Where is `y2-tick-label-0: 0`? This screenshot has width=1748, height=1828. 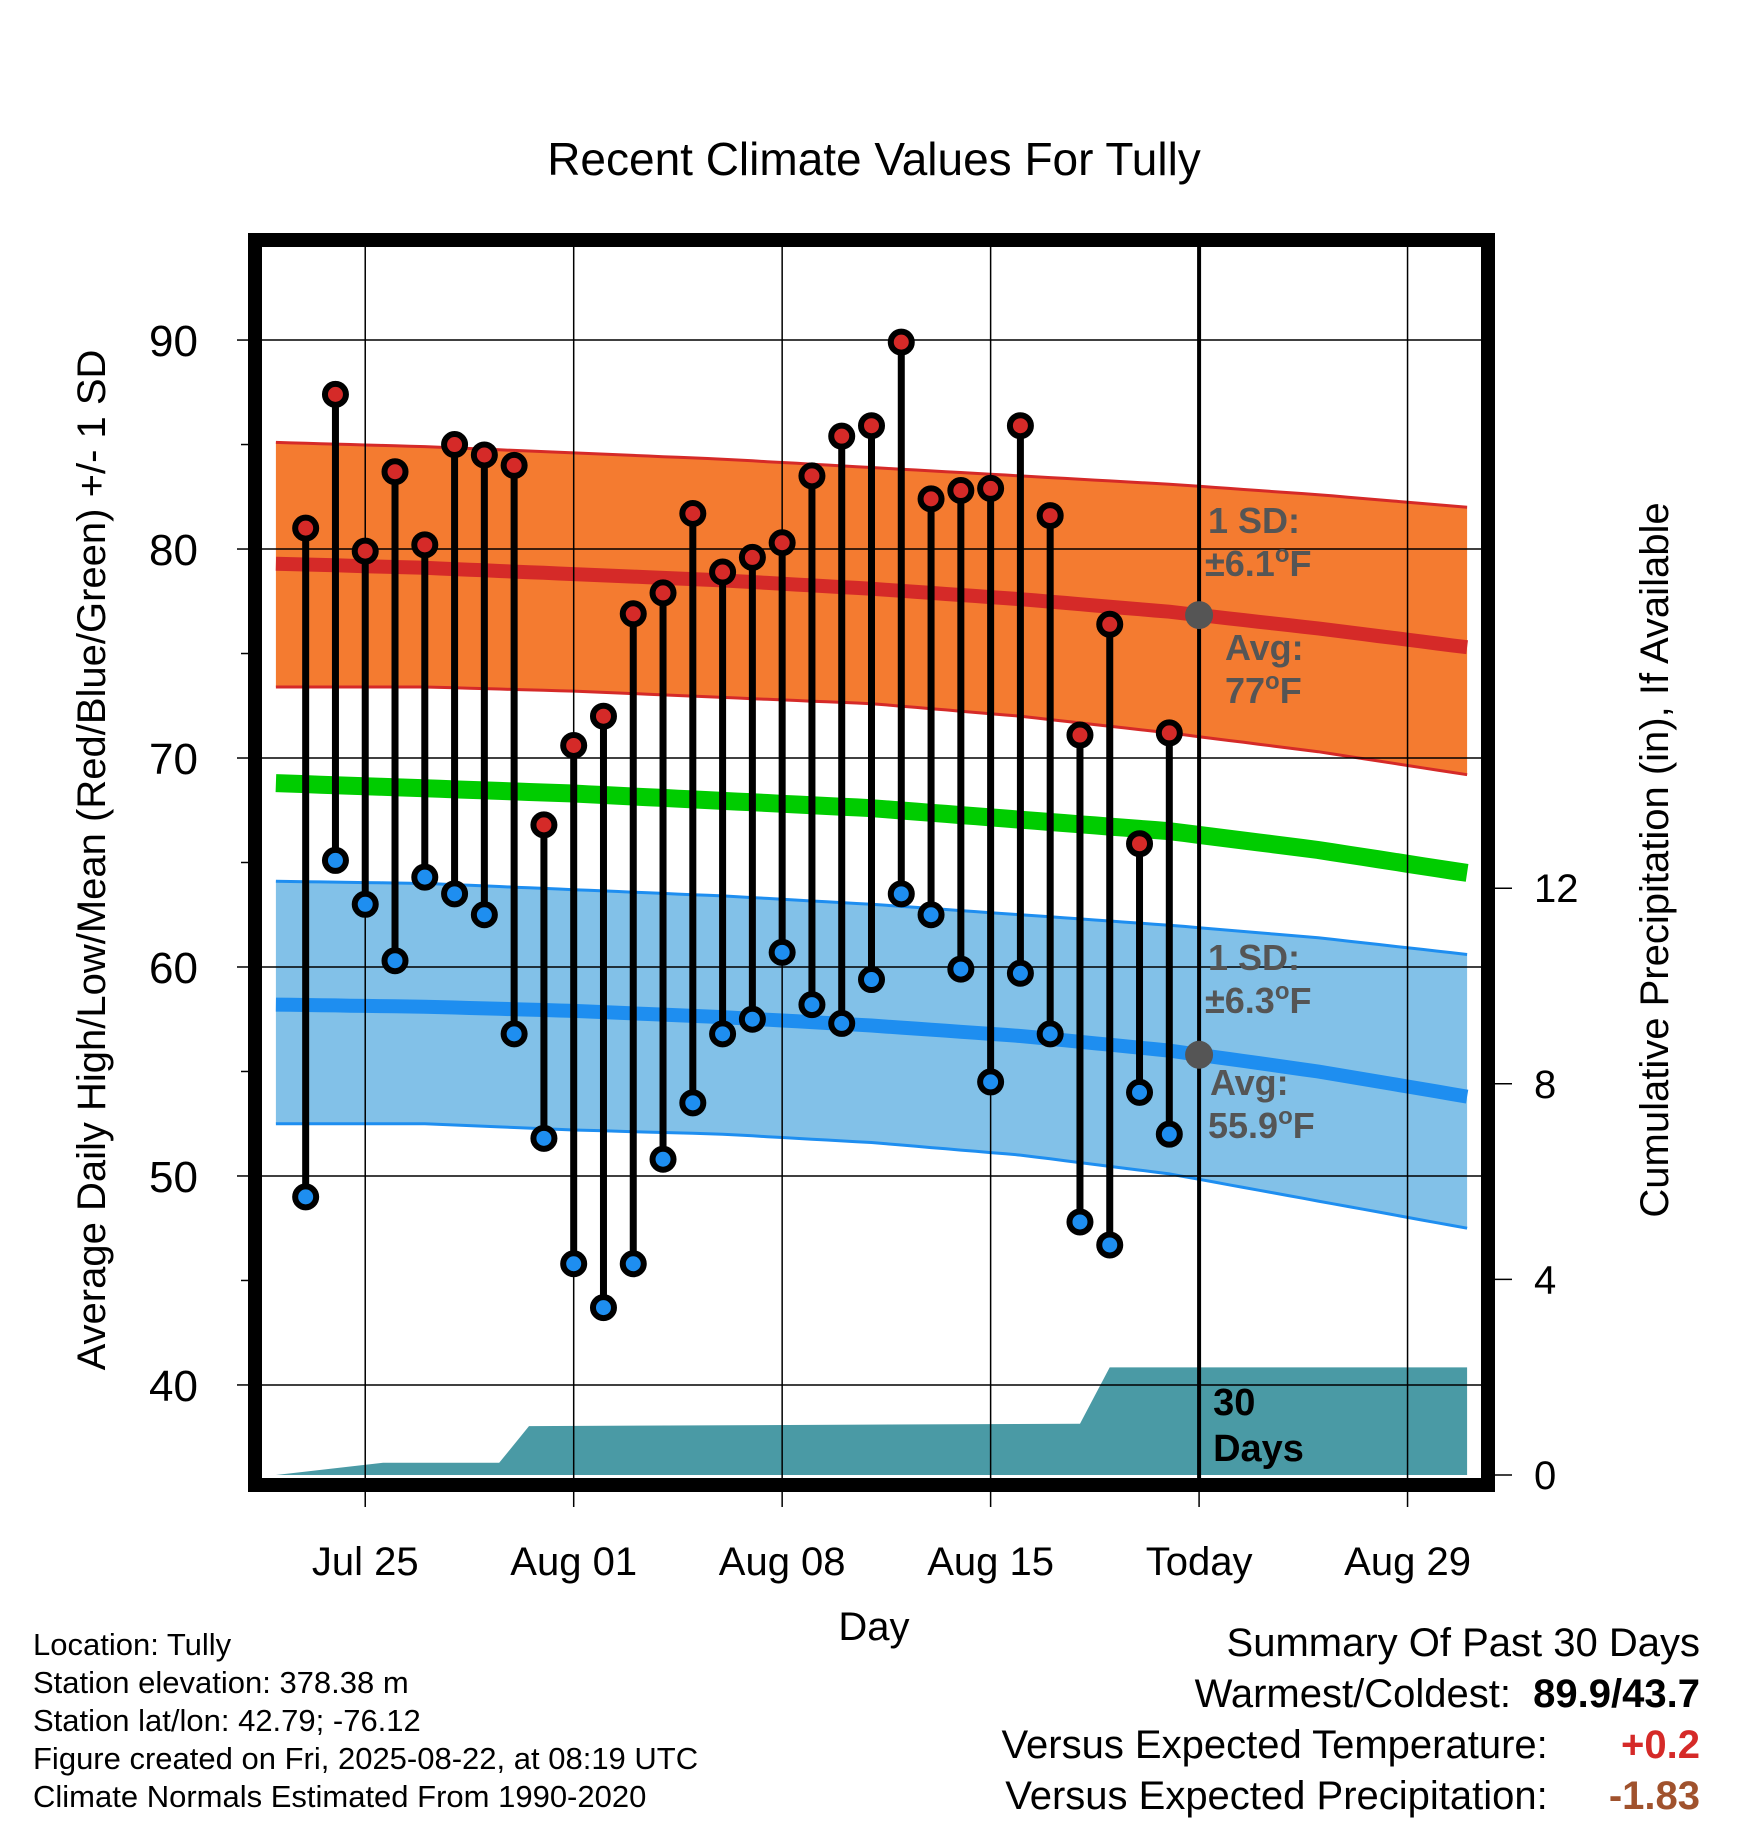
y2-tick-label-0: 0 is located at coordinates (1545, 1476).